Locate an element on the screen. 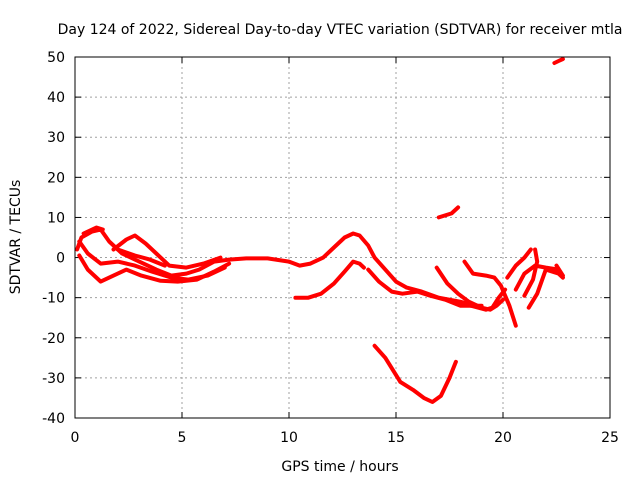  series-track-l is located at coordinates (490, 293).